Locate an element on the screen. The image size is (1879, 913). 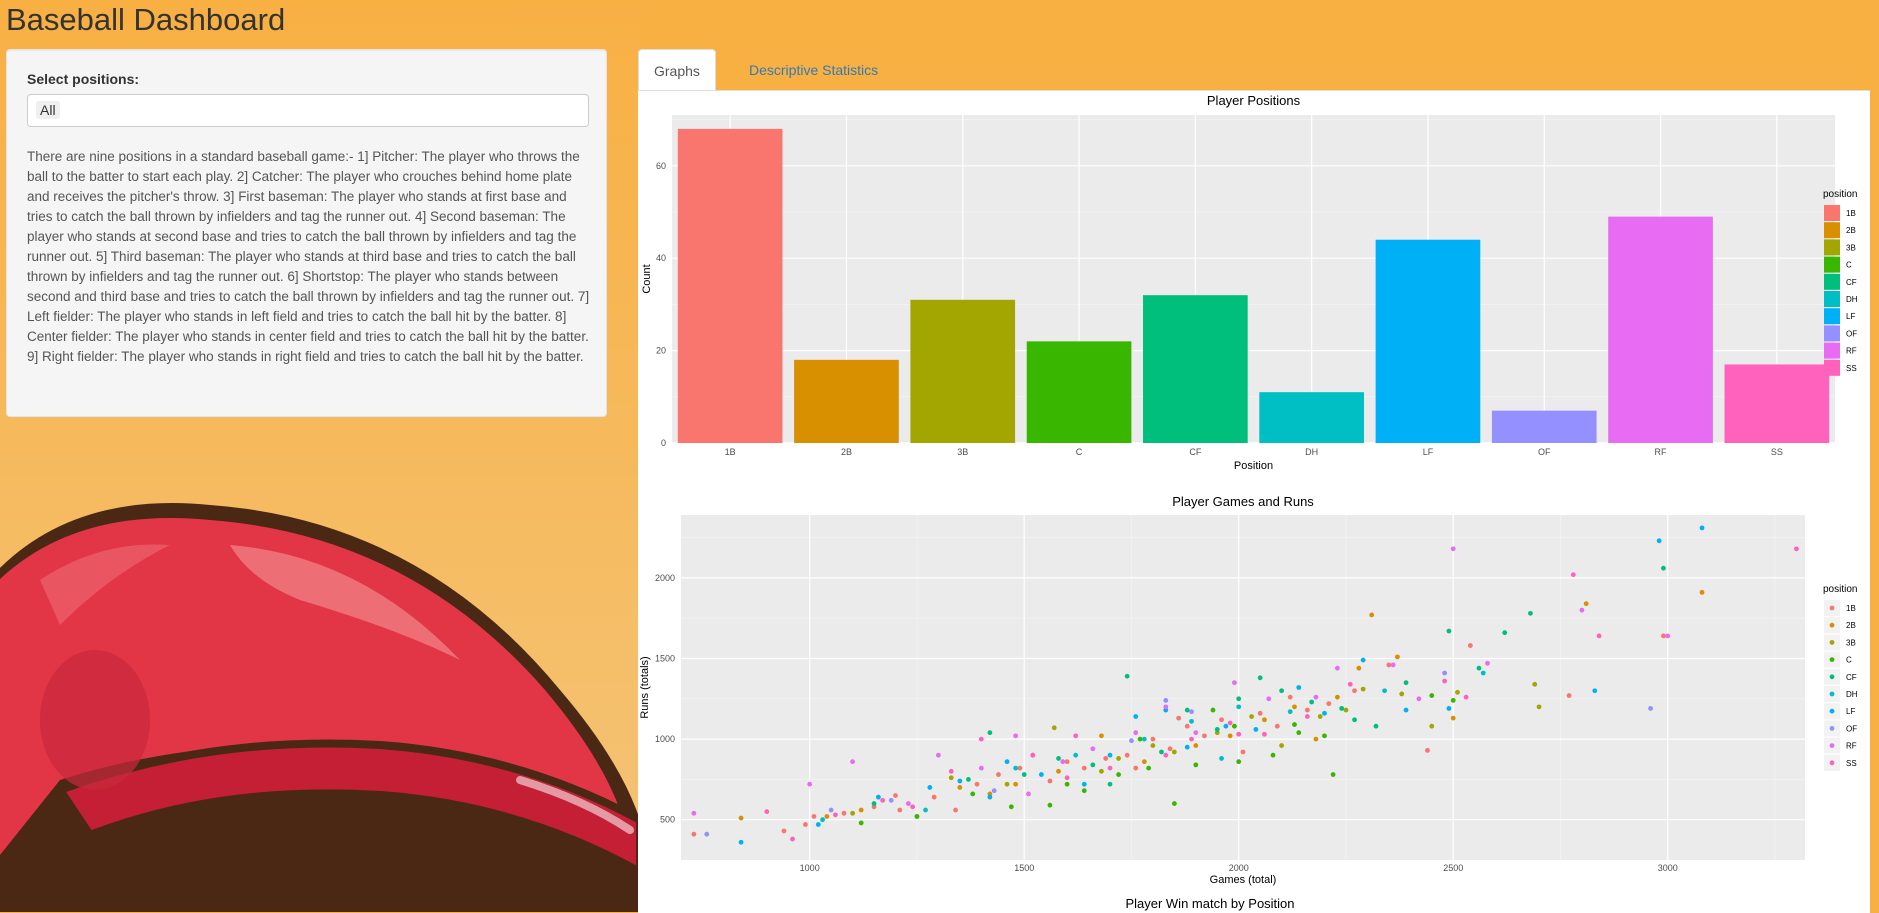
scatter-legend-label: SS is located at coordinates (1851, 763).